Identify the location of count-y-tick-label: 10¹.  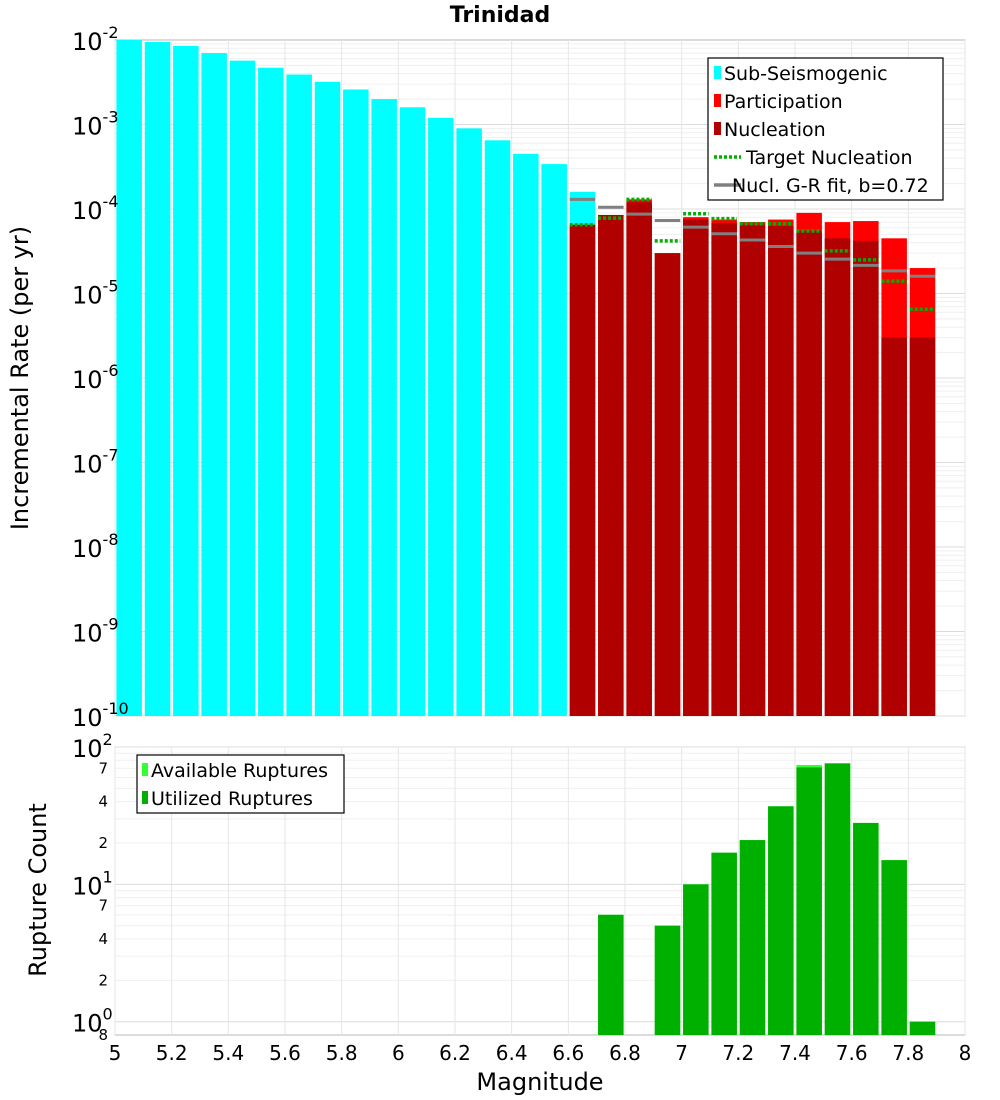
(92, 883).